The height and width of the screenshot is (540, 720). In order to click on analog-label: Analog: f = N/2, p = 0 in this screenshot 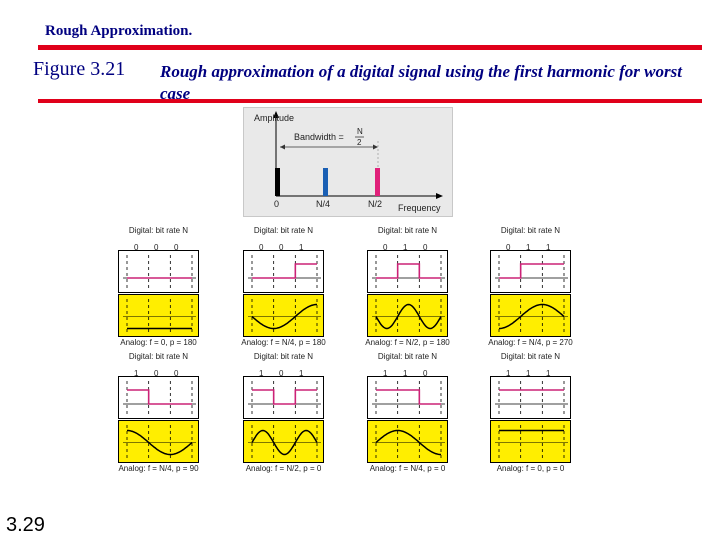, I will do `click(283, 468)`.